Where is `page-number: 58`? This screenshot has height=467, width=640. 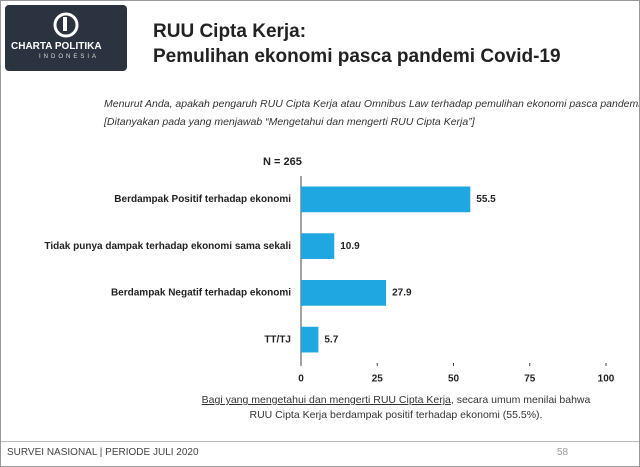 page-number: 58 is located at coordinates (563, 452).